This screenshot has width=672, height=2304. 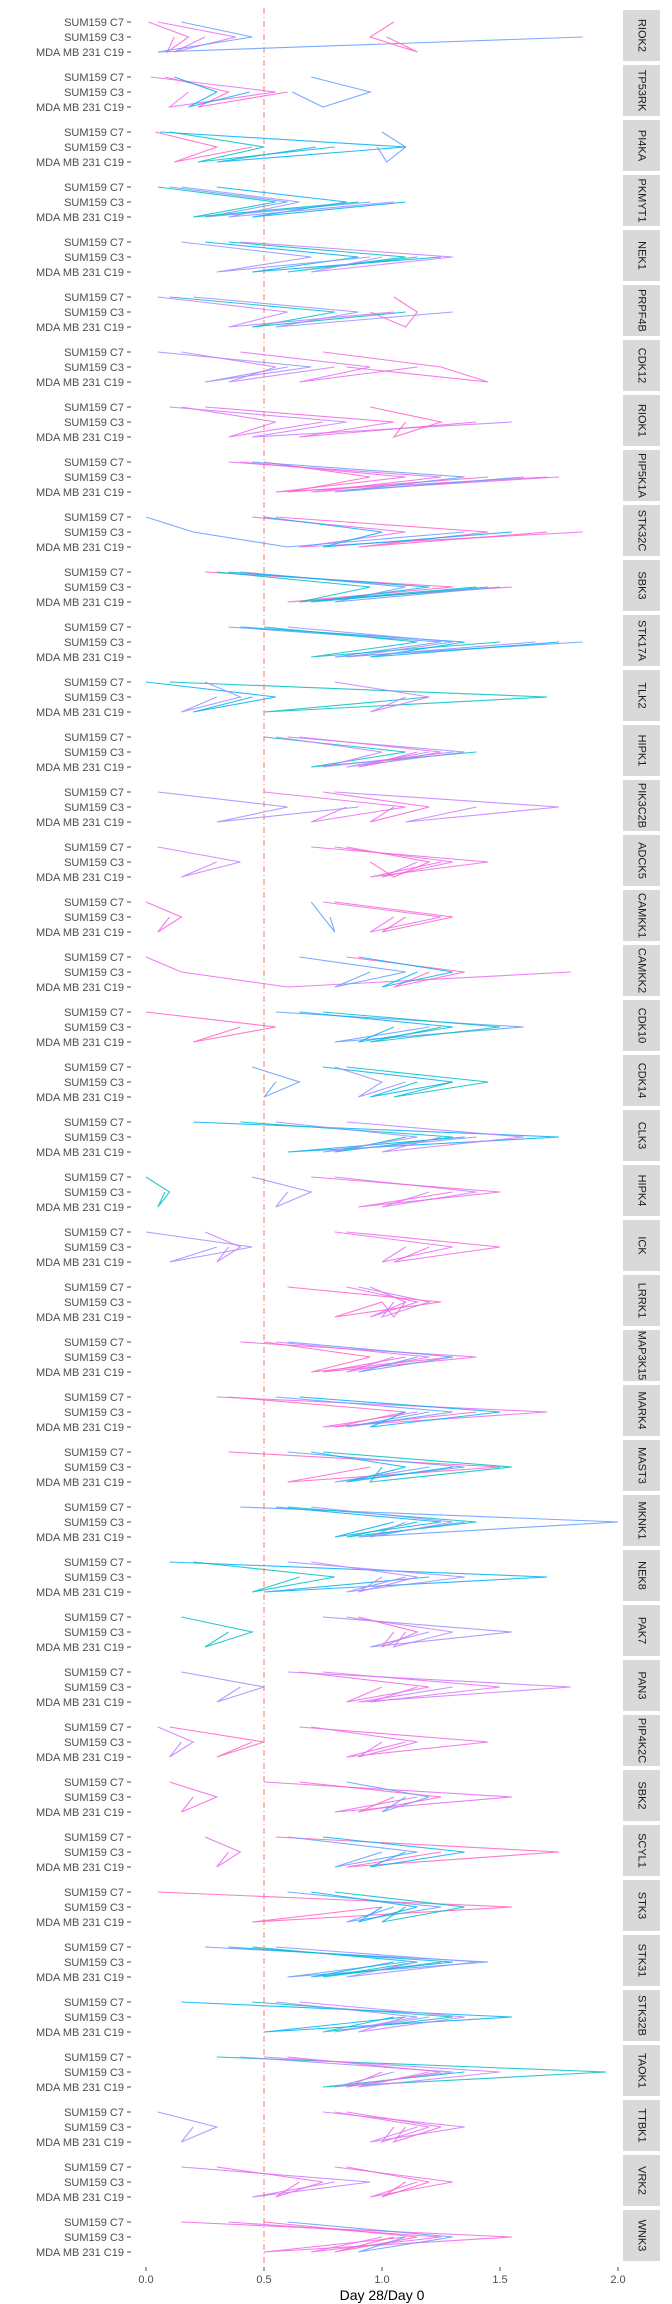 What do you see at coordinates (642, 310) in the screenshot?
I see `facet-label: PRPF4B` at bounding box center [642, 310].